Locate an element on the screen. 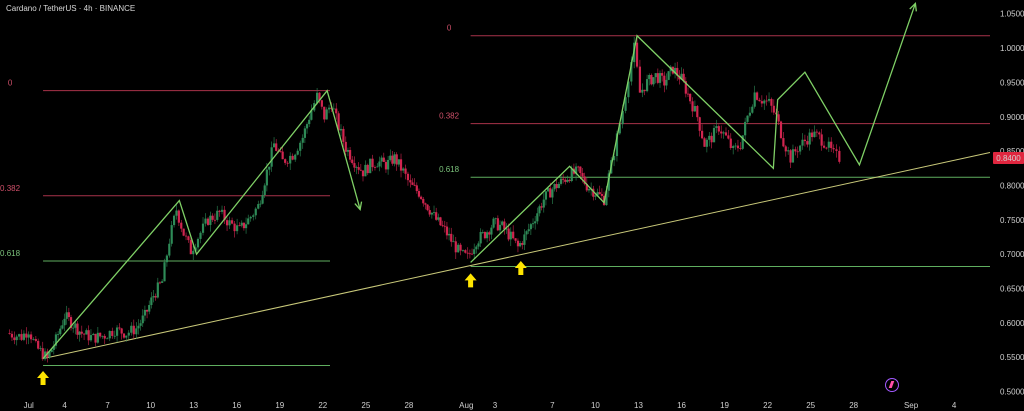 The image size is (1024, 411). x-axis-tick-label: Aug is located at coordinates (466, 405).